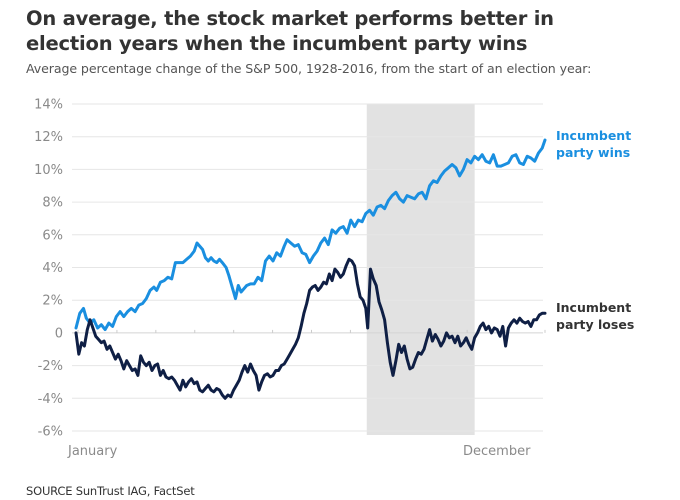  I want to click on y-tick-label: 2%, so click(52, 301).